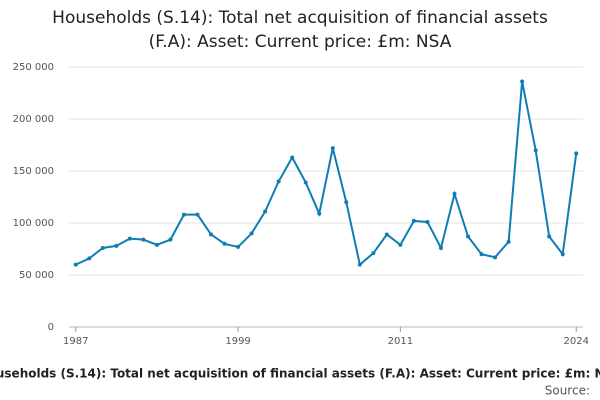 The image size is (600, 400). I want to click on source: Source:, so click(567, 391).